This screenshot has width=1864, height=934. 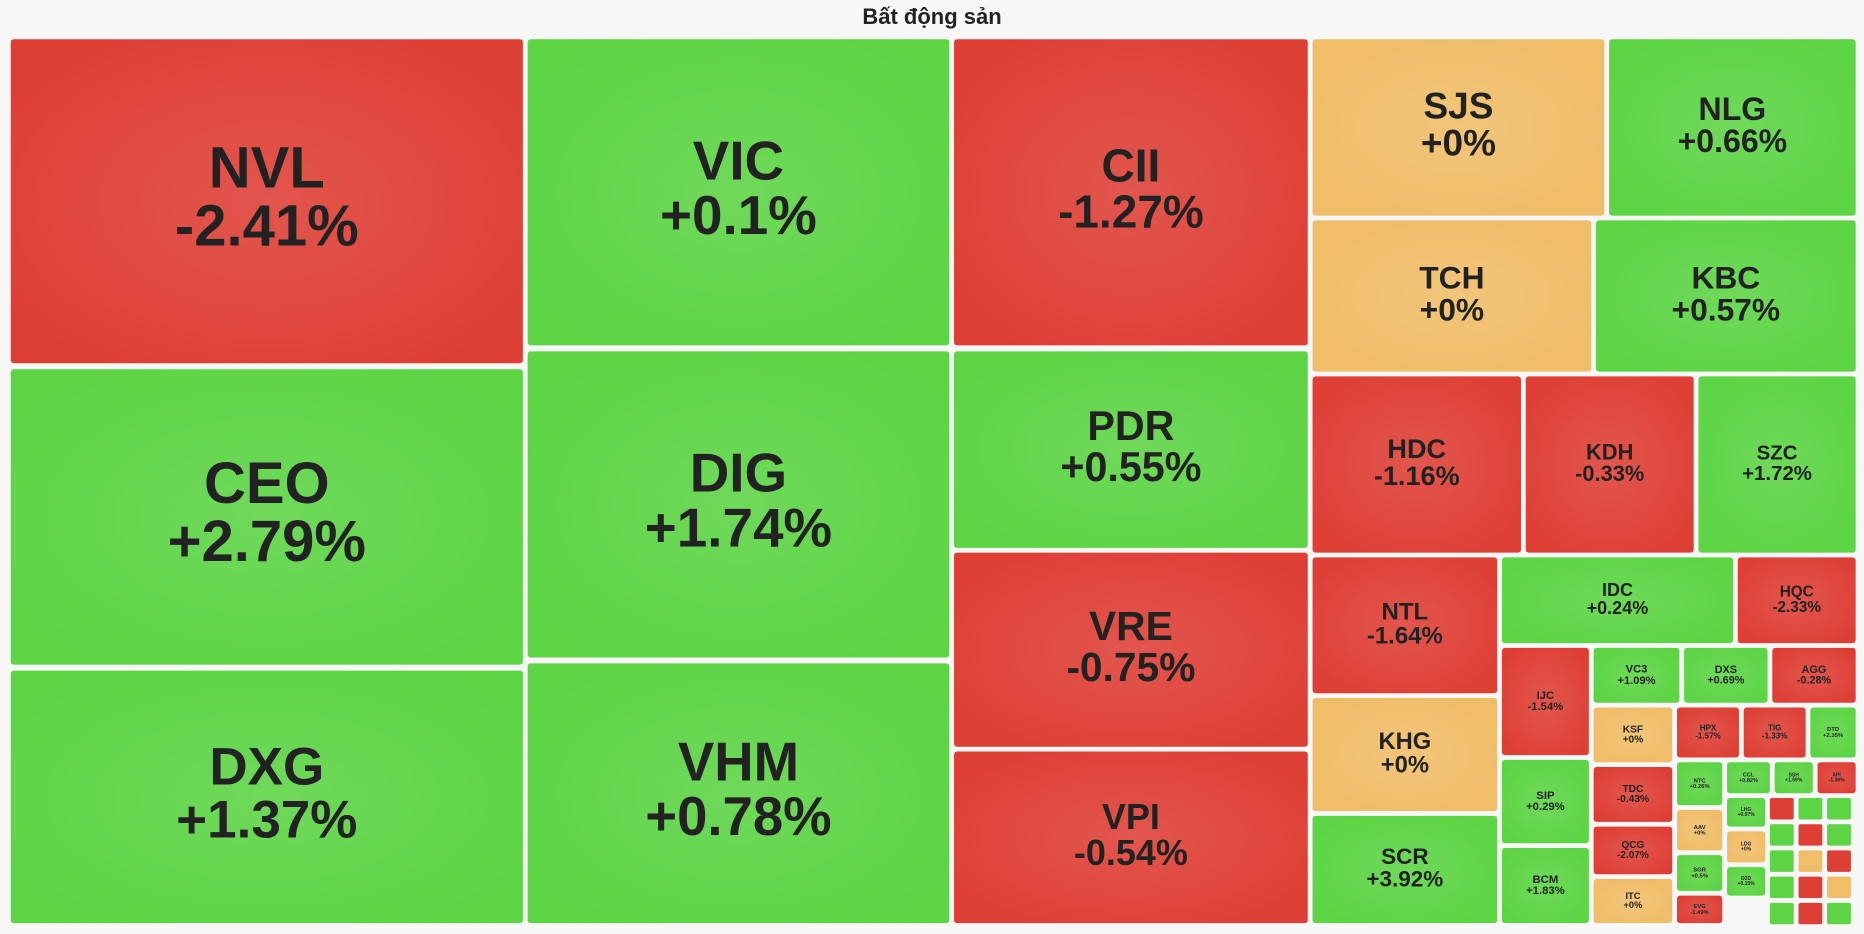 What do you see at coordinates (1545, 796) in the screenshot?
I see `tile-name: SIP` at bounding box center [1545, 796].